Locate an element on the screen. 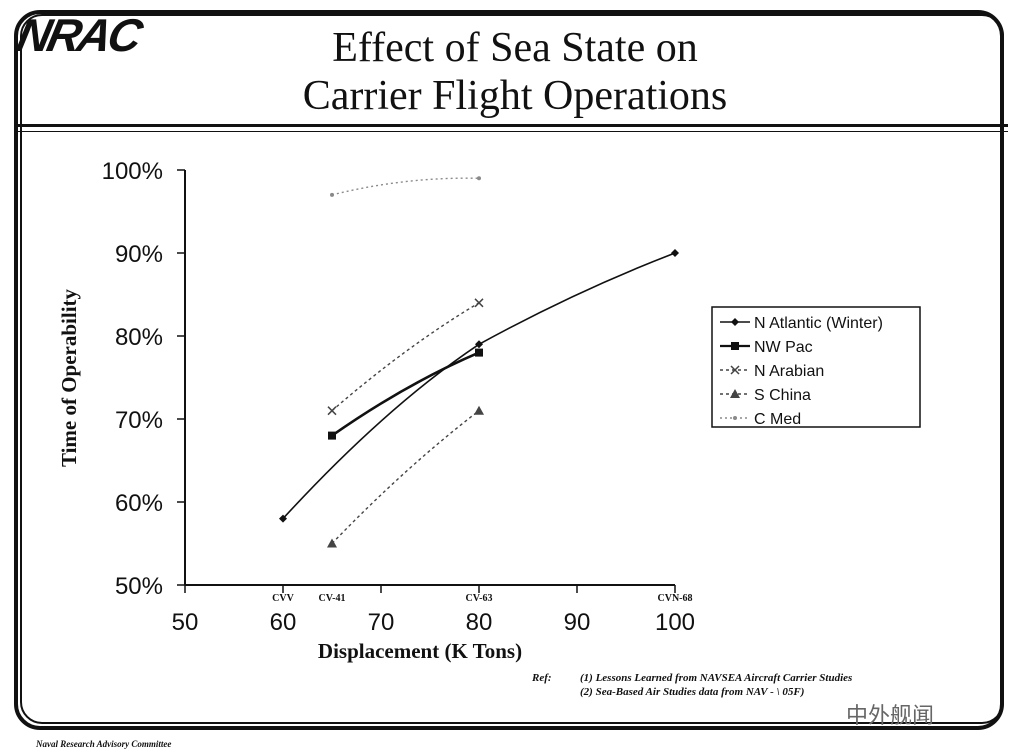 The image size is (1024, 753). legend-label: NW Pac is located at coordinates (783, 347).